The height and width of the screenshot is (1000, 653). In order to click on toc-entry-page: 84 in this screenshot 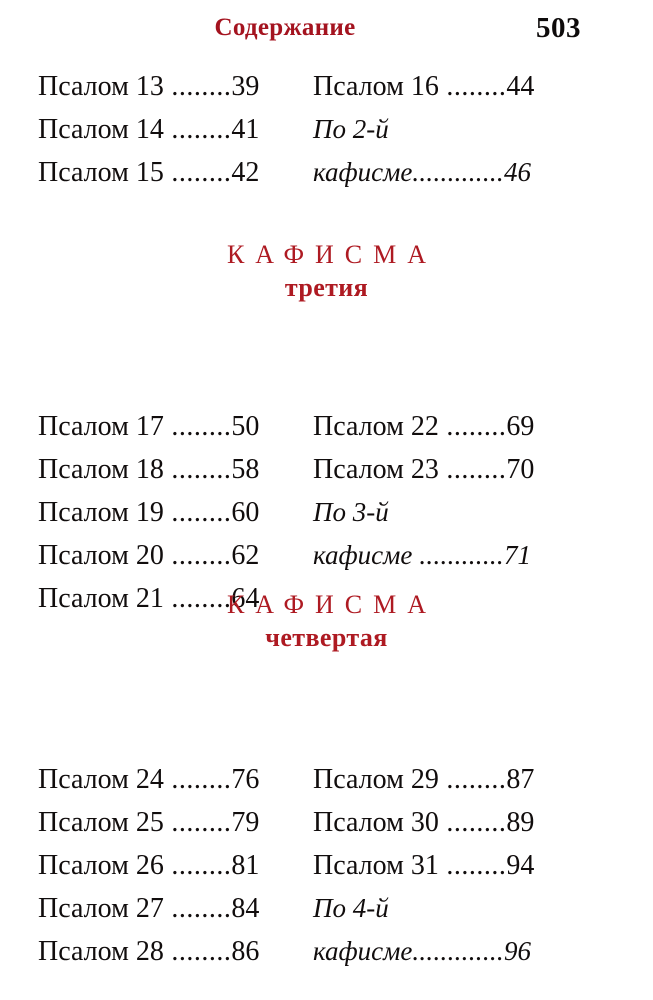, I will do `click(245, 908)`.